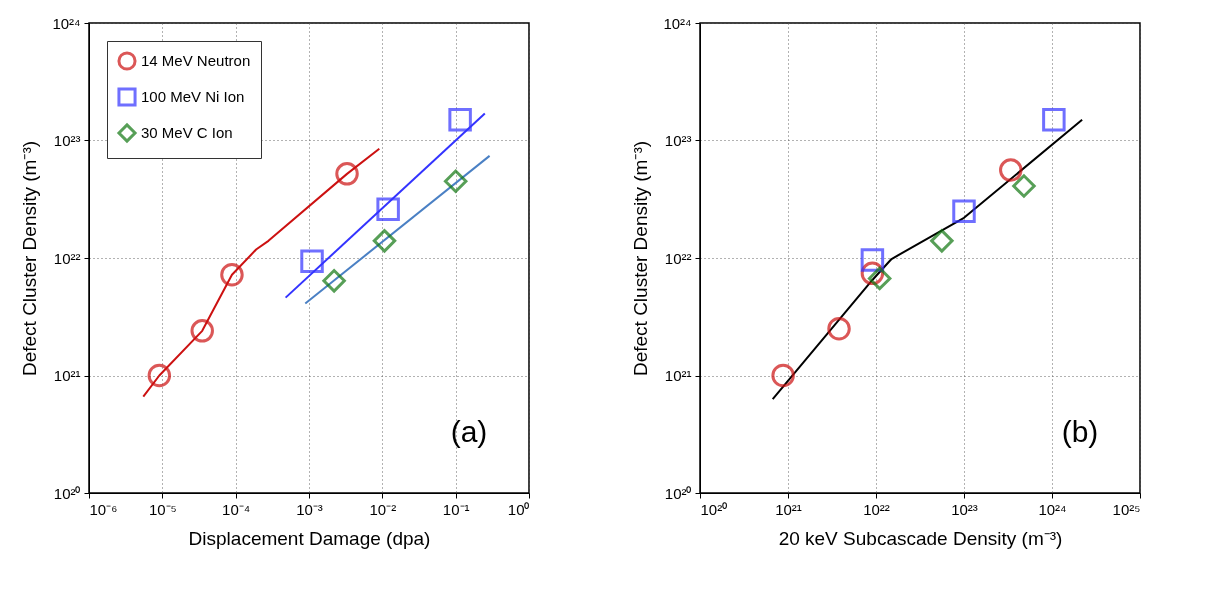  Describe the element at coordinates (876, 509) in the screenshot. I see `x-tick-label: 10²²` at that location.